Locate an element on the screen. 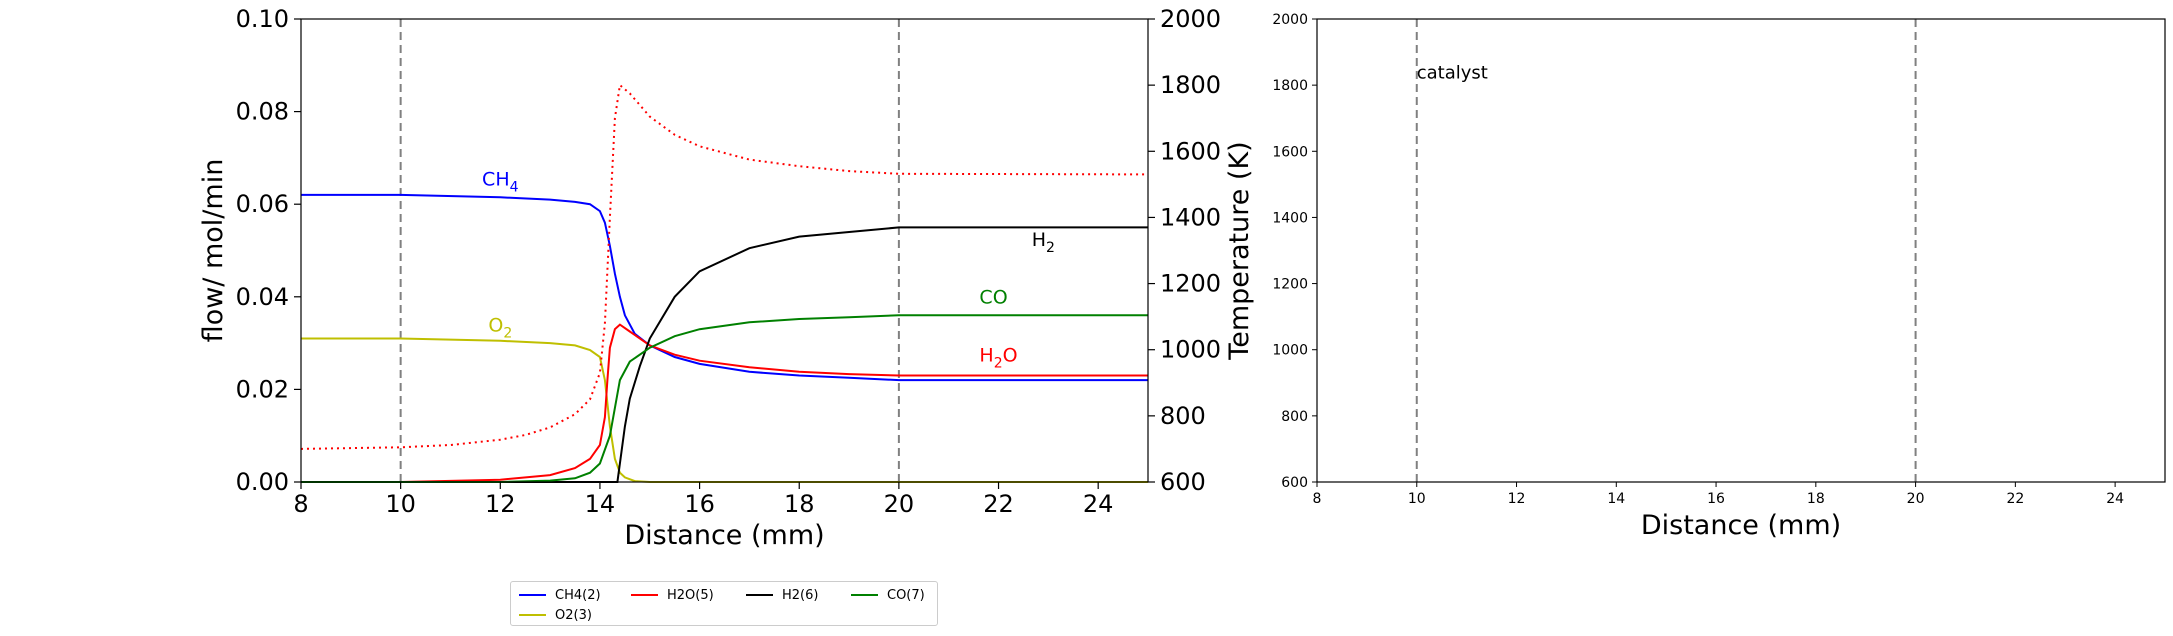  legend: CH4(2) H2O(5) H2(6) CO(7) O2(3) is located at coordinates (724, 603).